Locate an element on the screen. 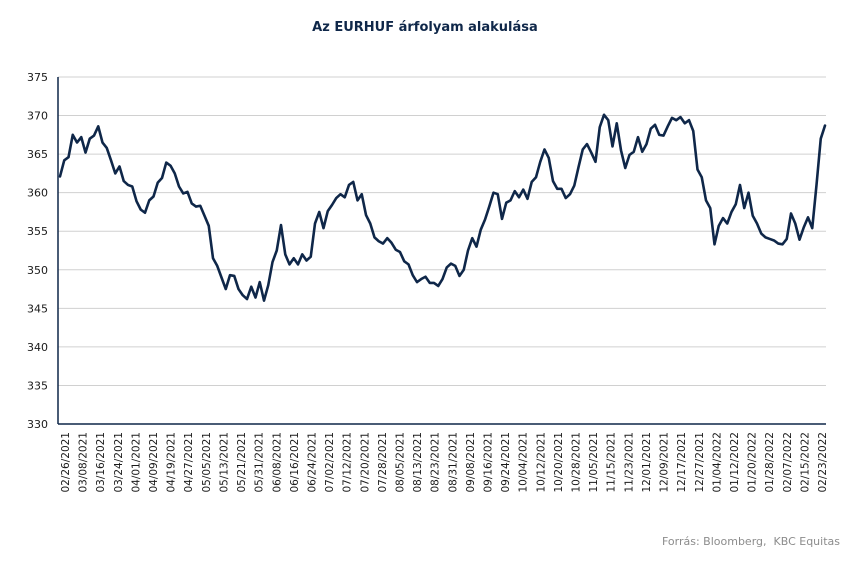 Image resolution: width=850 pixels, height=585 pixels. chart-title: Az EURHUF árfolyam alakulása is located at coordinates (425, 27).